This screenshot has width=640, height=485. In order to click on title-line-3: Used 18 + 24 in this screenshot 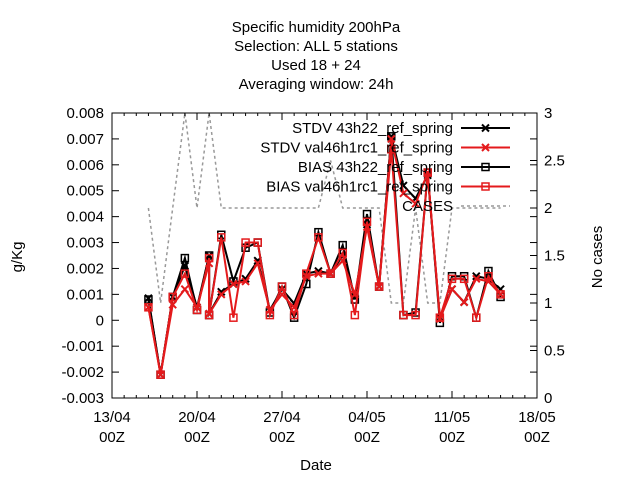, I will do `click(316, 65)`.